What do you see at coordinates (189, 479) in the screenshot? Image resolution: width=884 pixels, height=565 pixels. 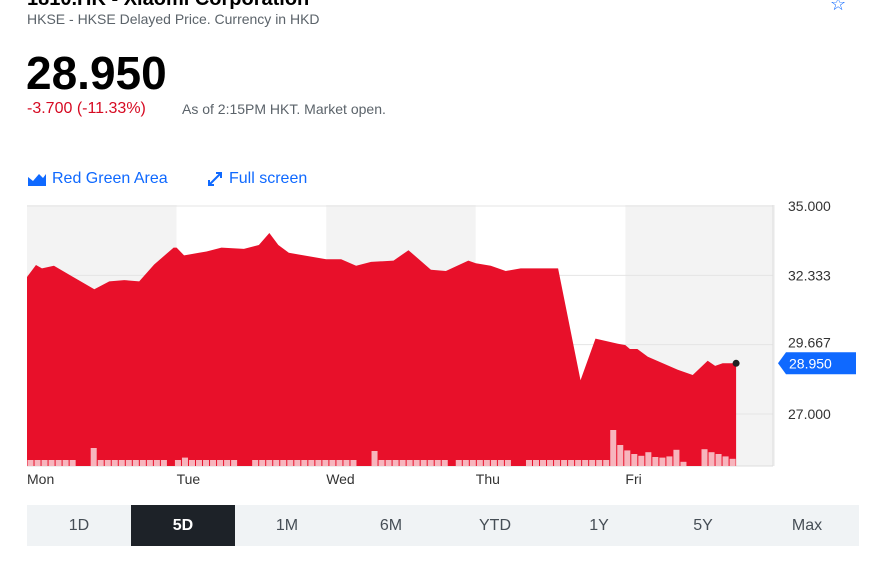 I see `x-tick-label: Tue` at bounding box center [189, 479].